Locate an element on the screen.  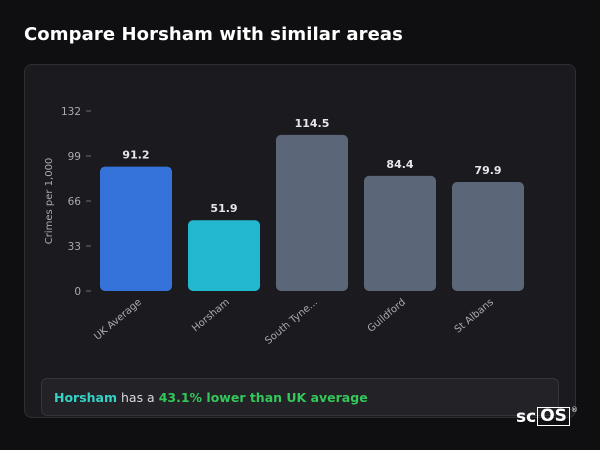
logo-boxed-text: OS is located at coordinates (553, 416).